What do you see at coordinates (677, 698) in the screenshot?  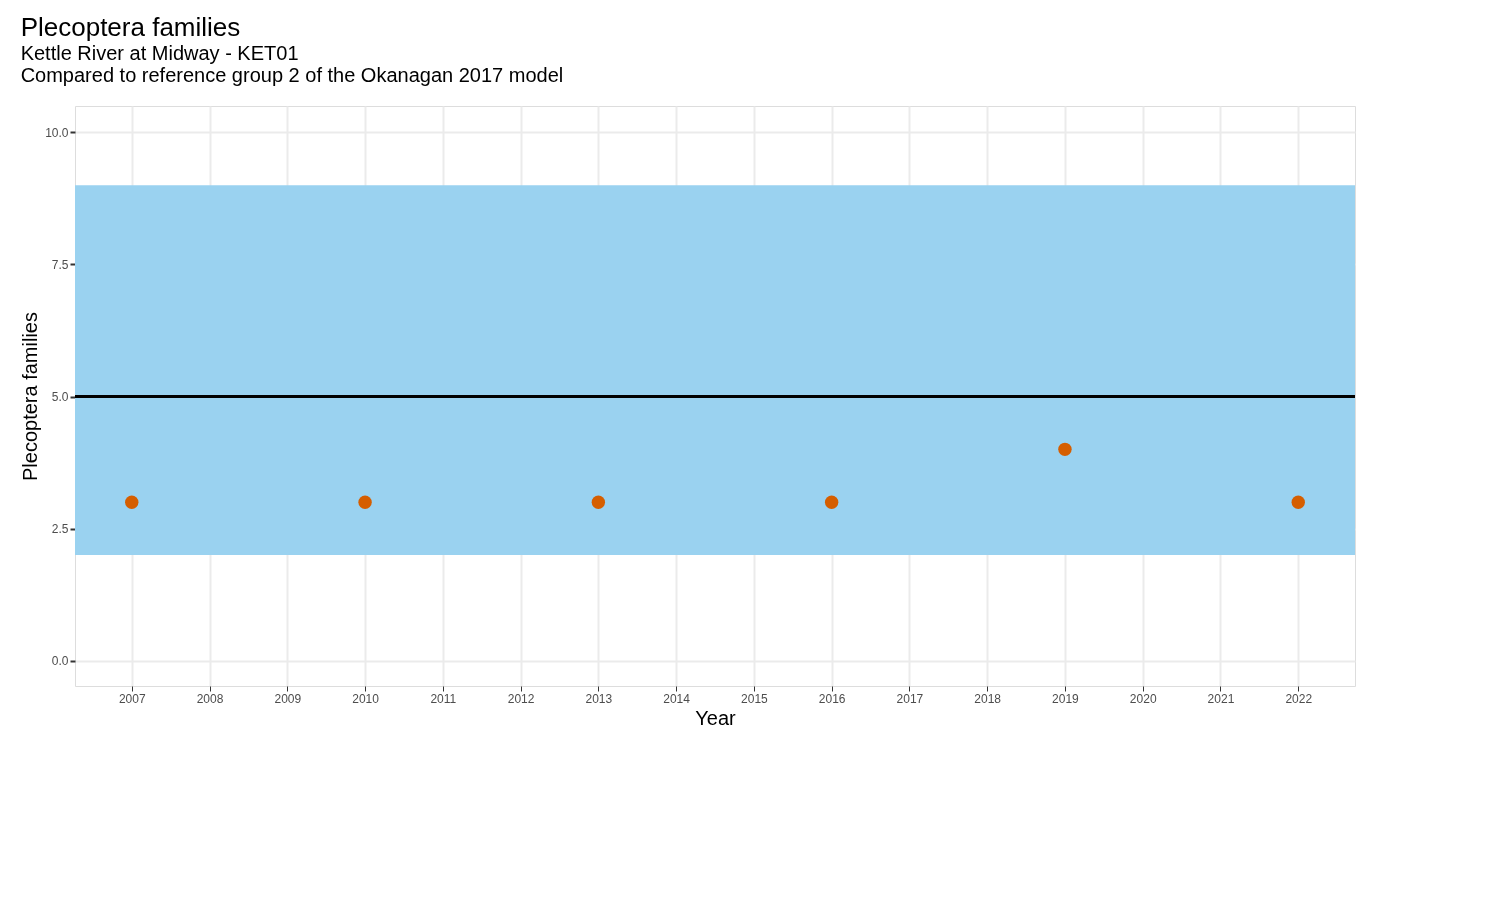 I see `x-tick-label: 2014` at bounding box center [677, 698].